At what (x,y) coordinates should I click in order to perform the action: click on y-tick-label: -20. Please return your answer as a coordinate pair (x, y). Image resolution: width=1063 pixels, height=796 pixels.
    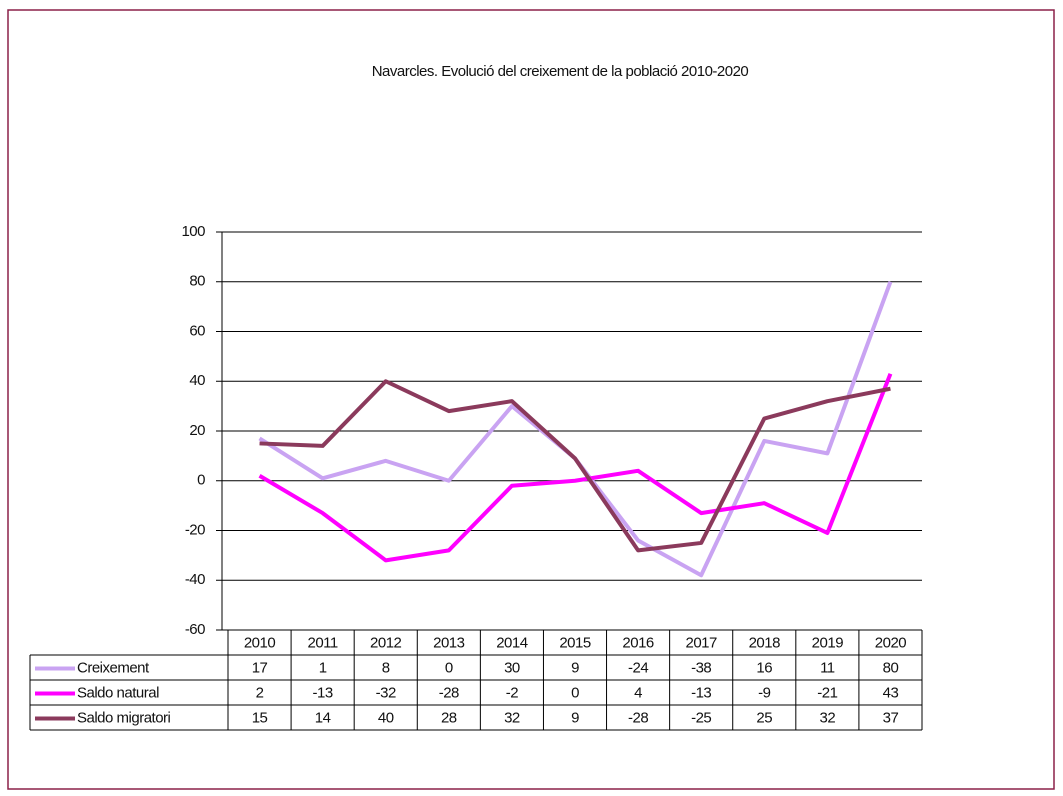
    Looking at the image, I should click on (195, 529).